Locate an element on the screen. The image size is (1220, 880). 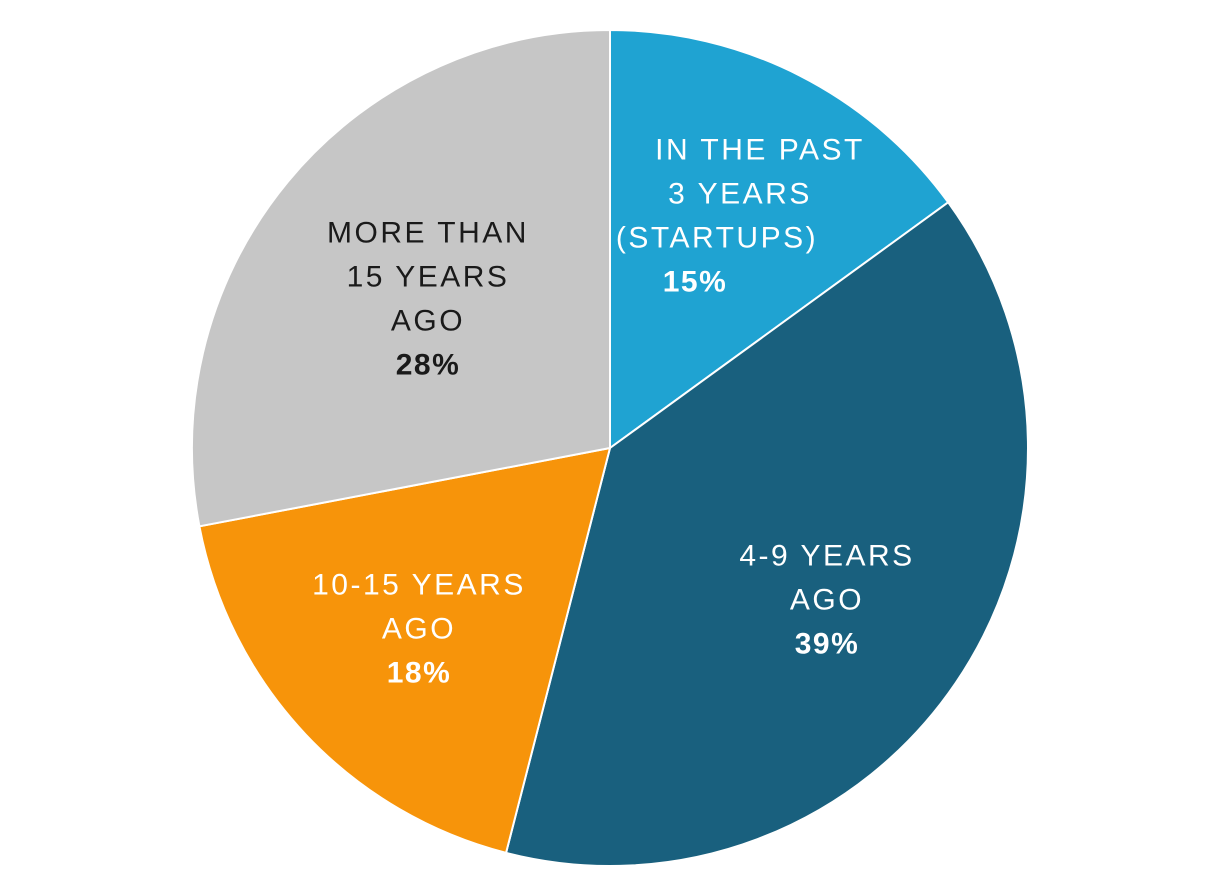
slice-percent-0: 15% is located at coordinates (695, 282).